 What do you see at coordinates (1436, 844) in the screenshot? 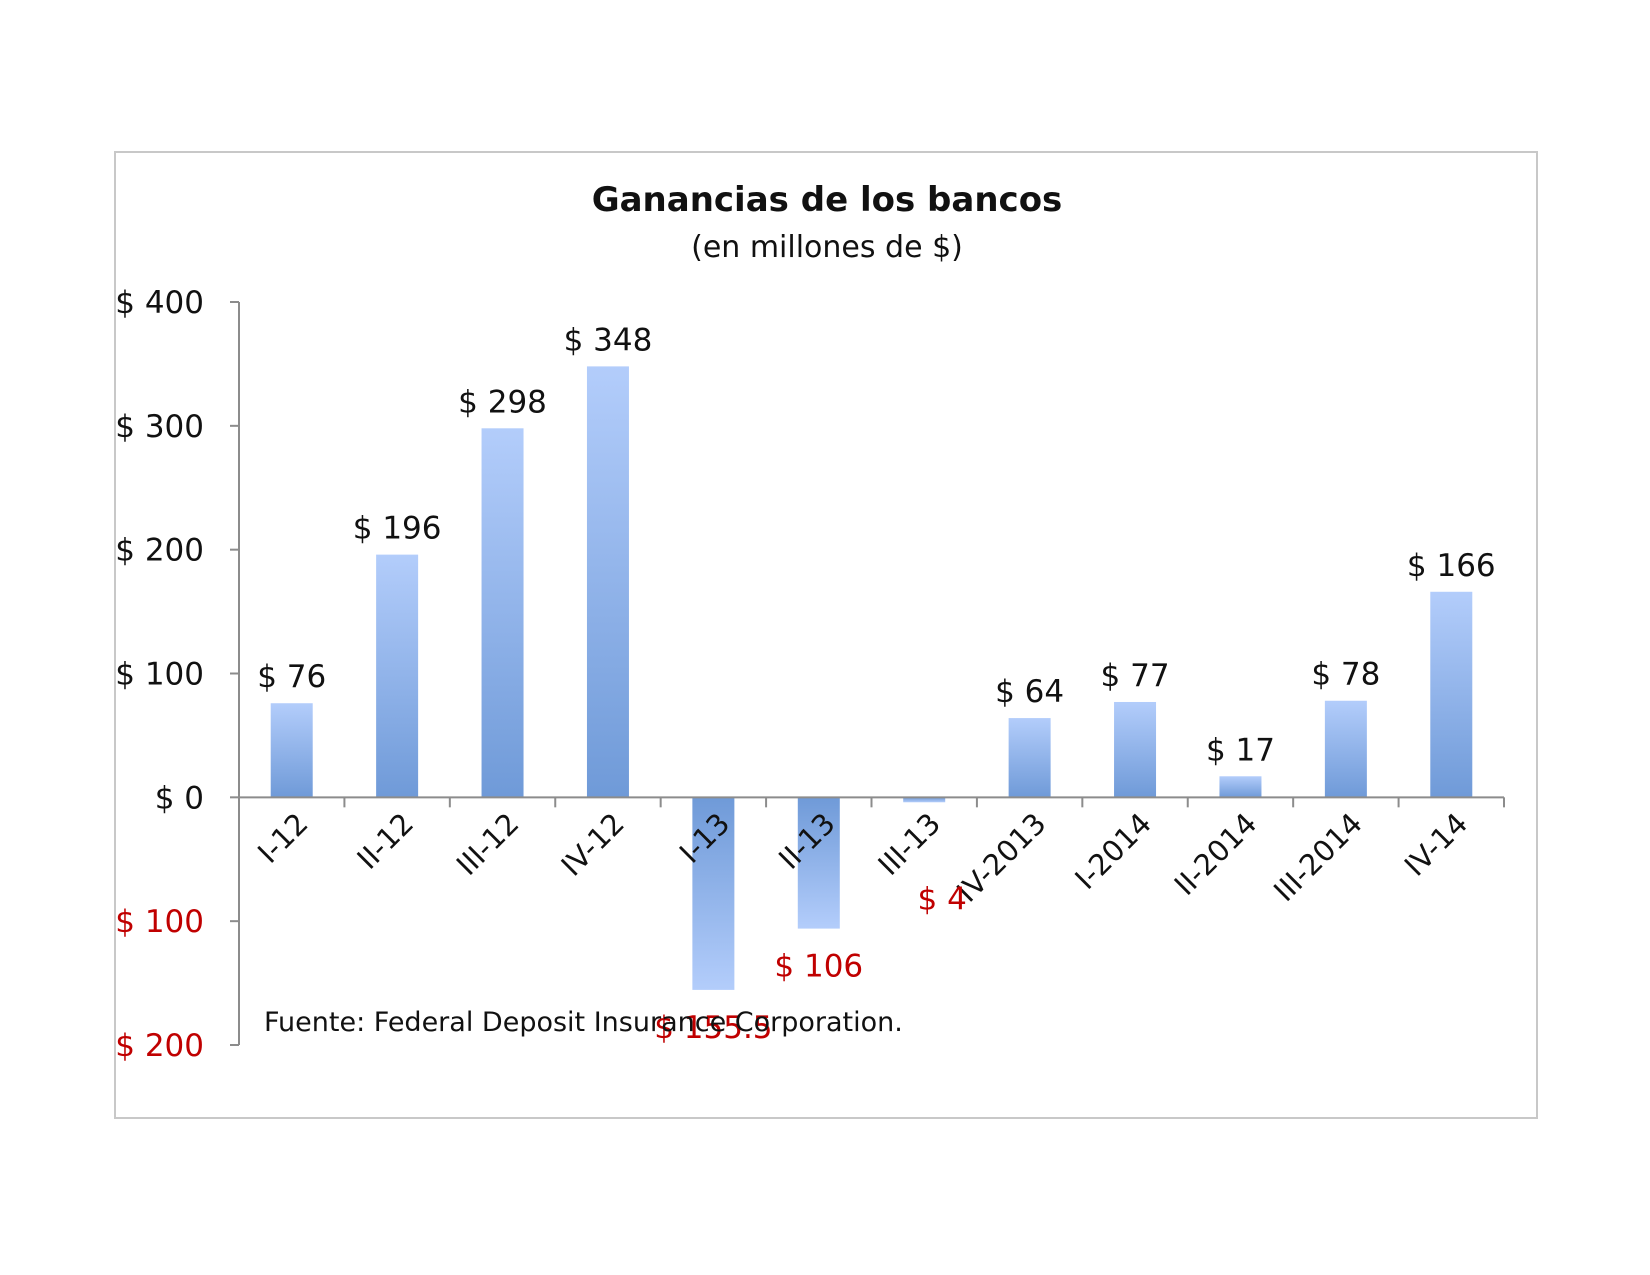
I see `x-tick-label: IV-14` at bounding box center [1436, 844].